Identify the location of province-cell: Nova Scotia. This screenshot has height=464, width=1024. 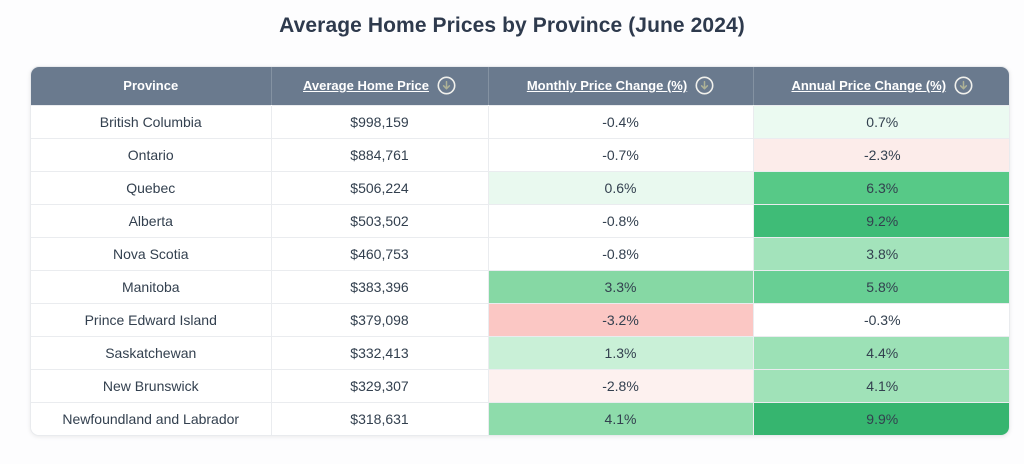
(151, 253).